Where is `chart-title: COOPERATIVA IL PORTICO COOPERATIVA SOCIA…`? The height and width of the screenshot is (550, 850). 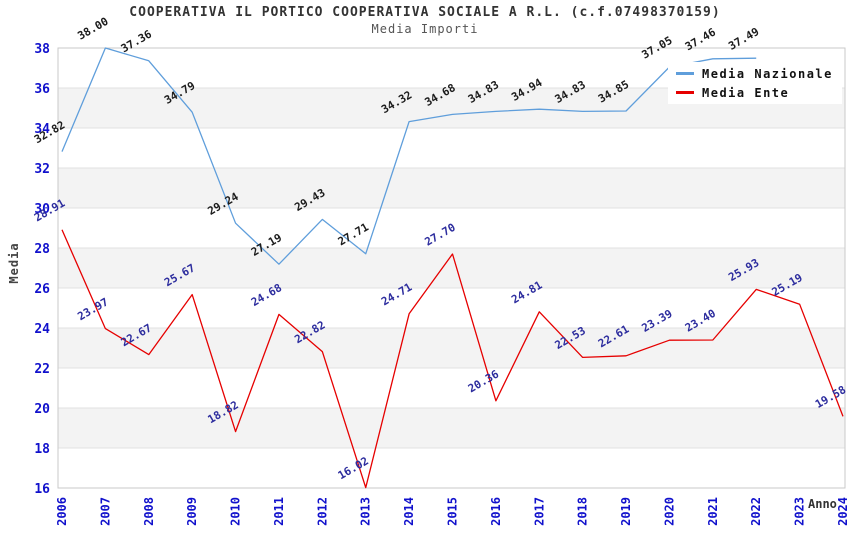
chart-title: COOPERATIVA IL PORTICO COOPERATIVA SOCIA… is located at coordinates (425, 12).